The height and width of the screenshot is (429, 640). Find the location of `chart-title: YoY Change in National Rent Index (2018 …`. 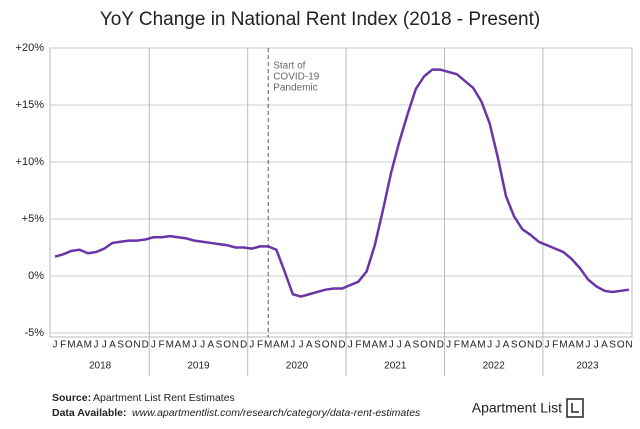

chart-title: YoY Change in National Rent Index (2018 … is located at coordinates (320, 19).